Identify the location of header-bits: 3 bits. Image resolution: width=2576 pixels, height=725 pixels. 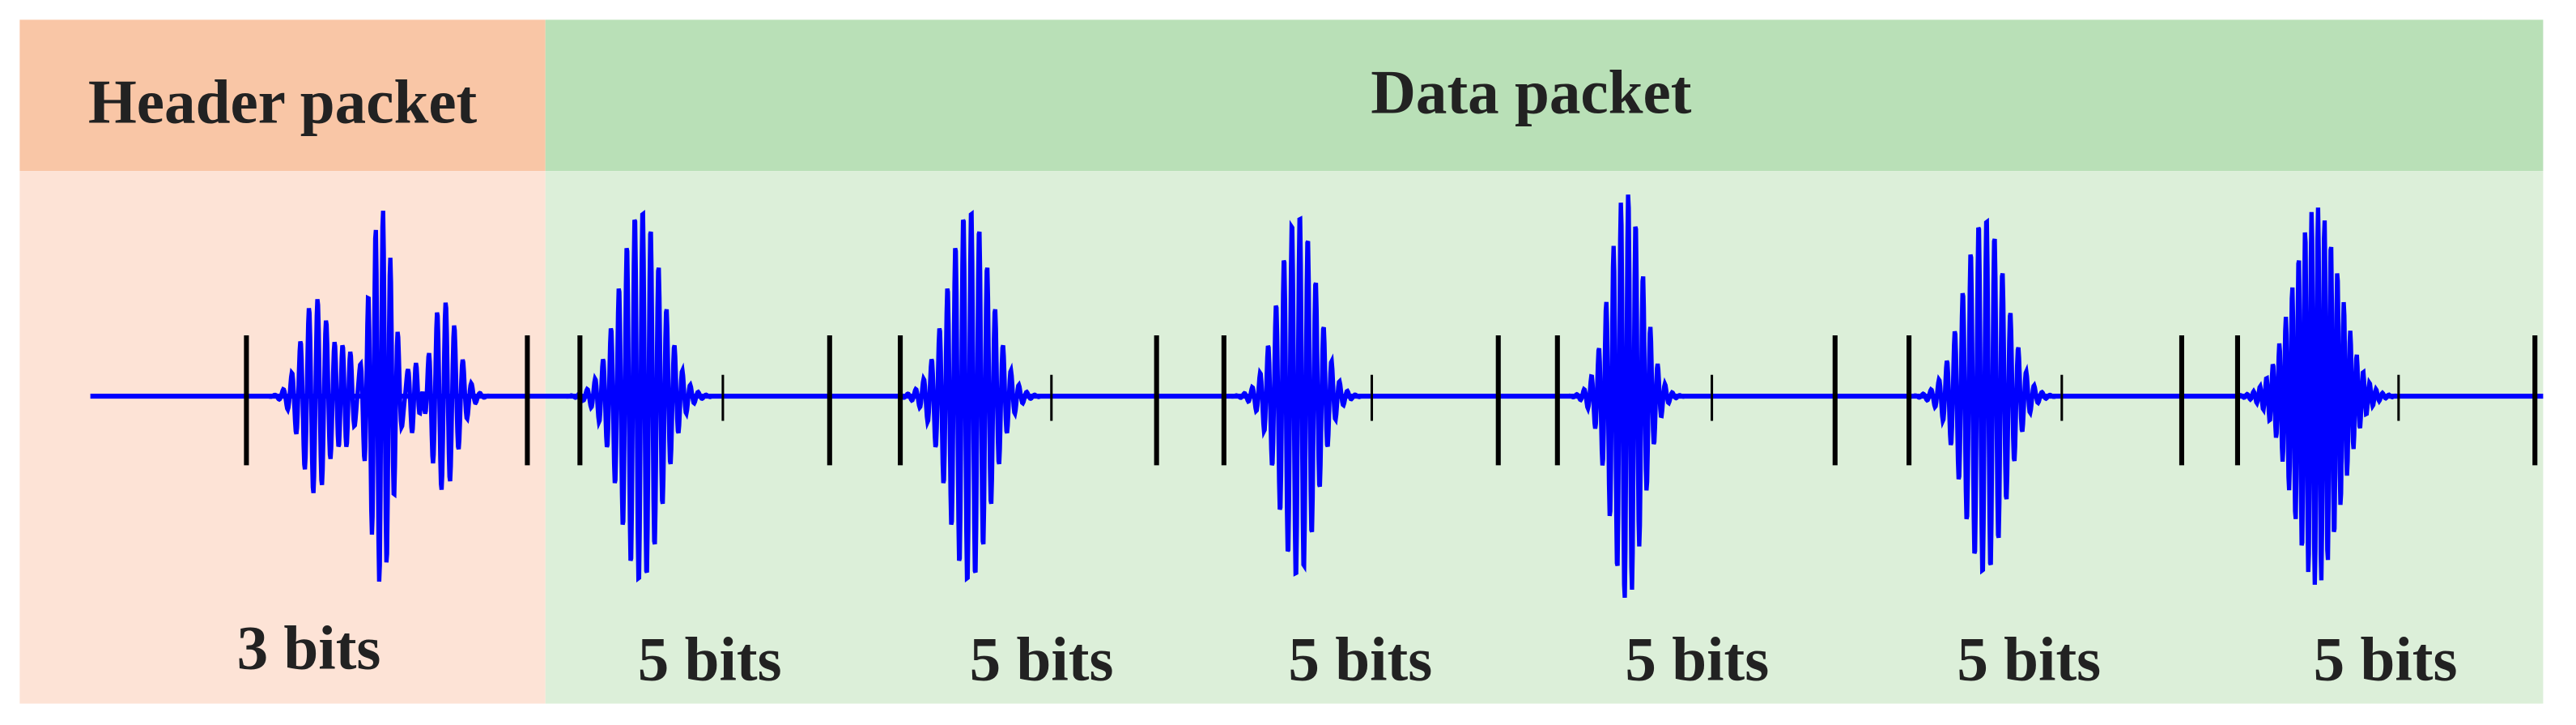
(309, 647).